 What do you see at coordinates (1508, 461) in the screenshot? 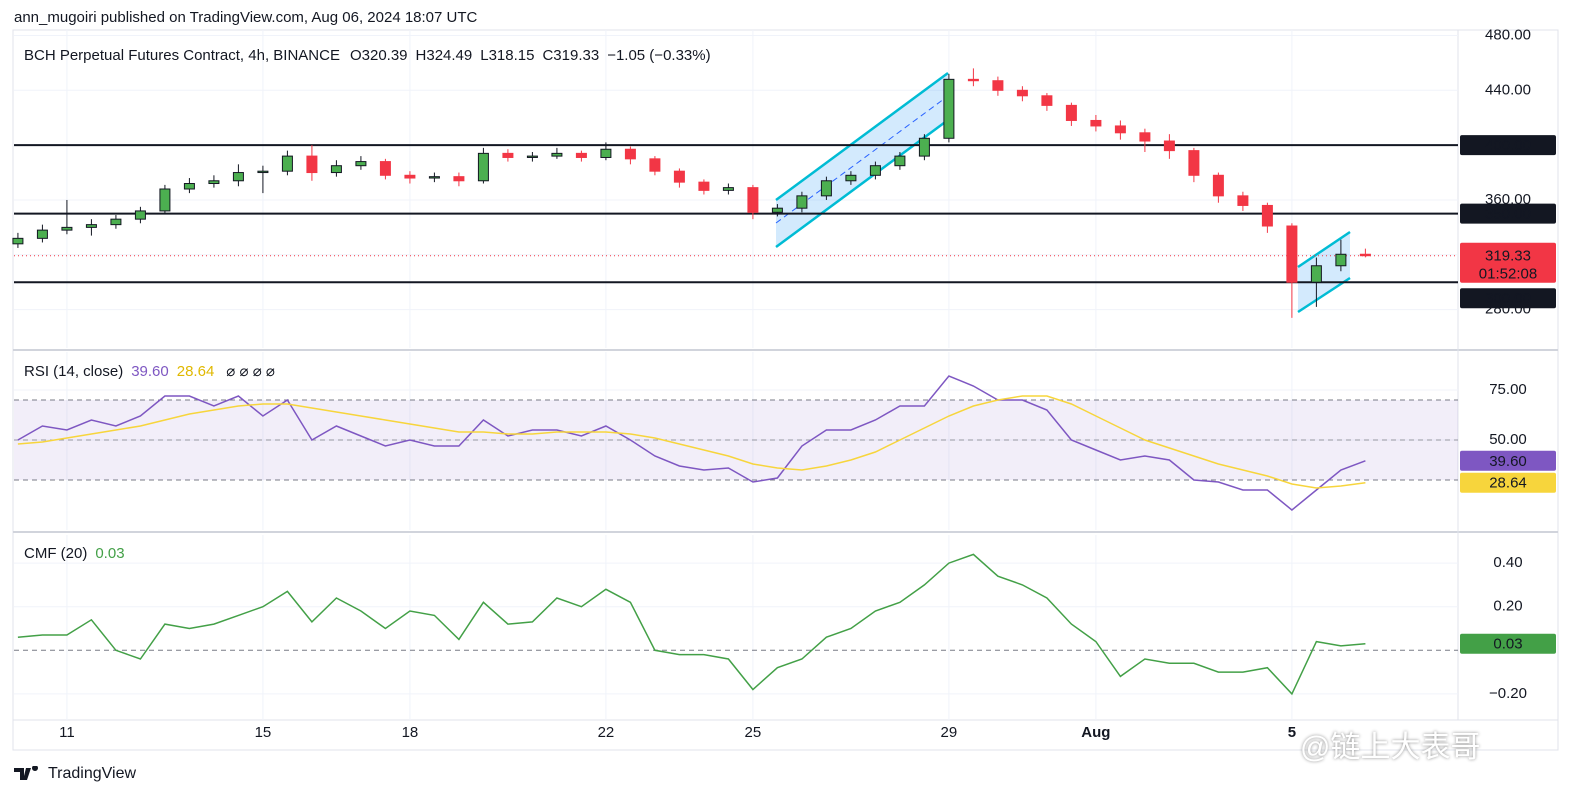
I see `series-value-label: 39.60` at bounding box center [1508, 461].